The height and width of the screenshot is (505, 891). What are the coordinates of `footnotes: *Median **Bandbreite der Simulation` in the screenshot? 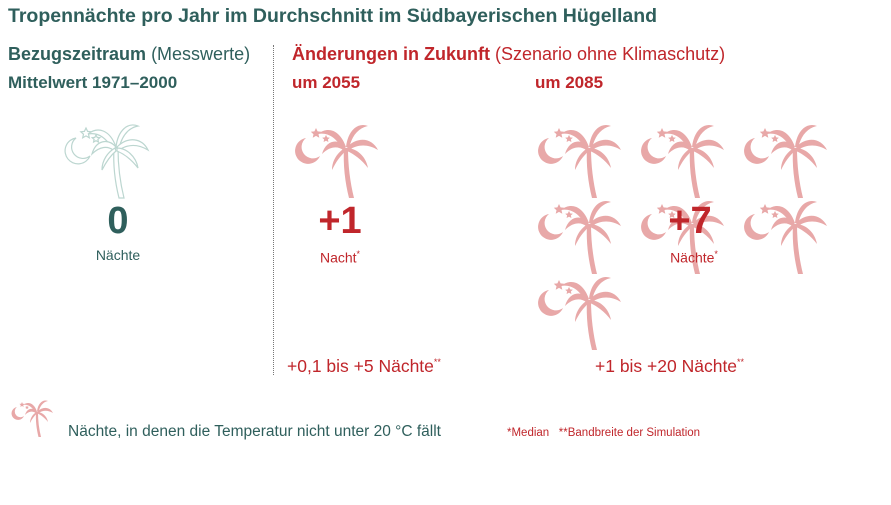 It's located at (604, 433).